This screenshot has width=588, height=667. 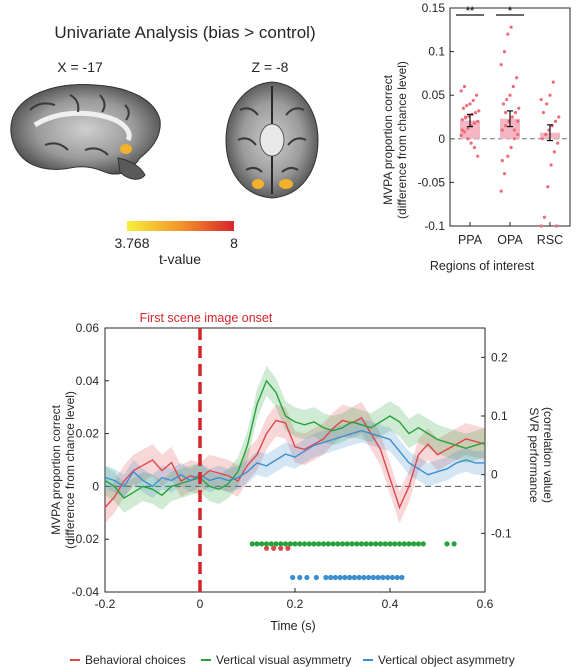 I want to click on axial-activation-blob-left, so click(x=258, y=184).